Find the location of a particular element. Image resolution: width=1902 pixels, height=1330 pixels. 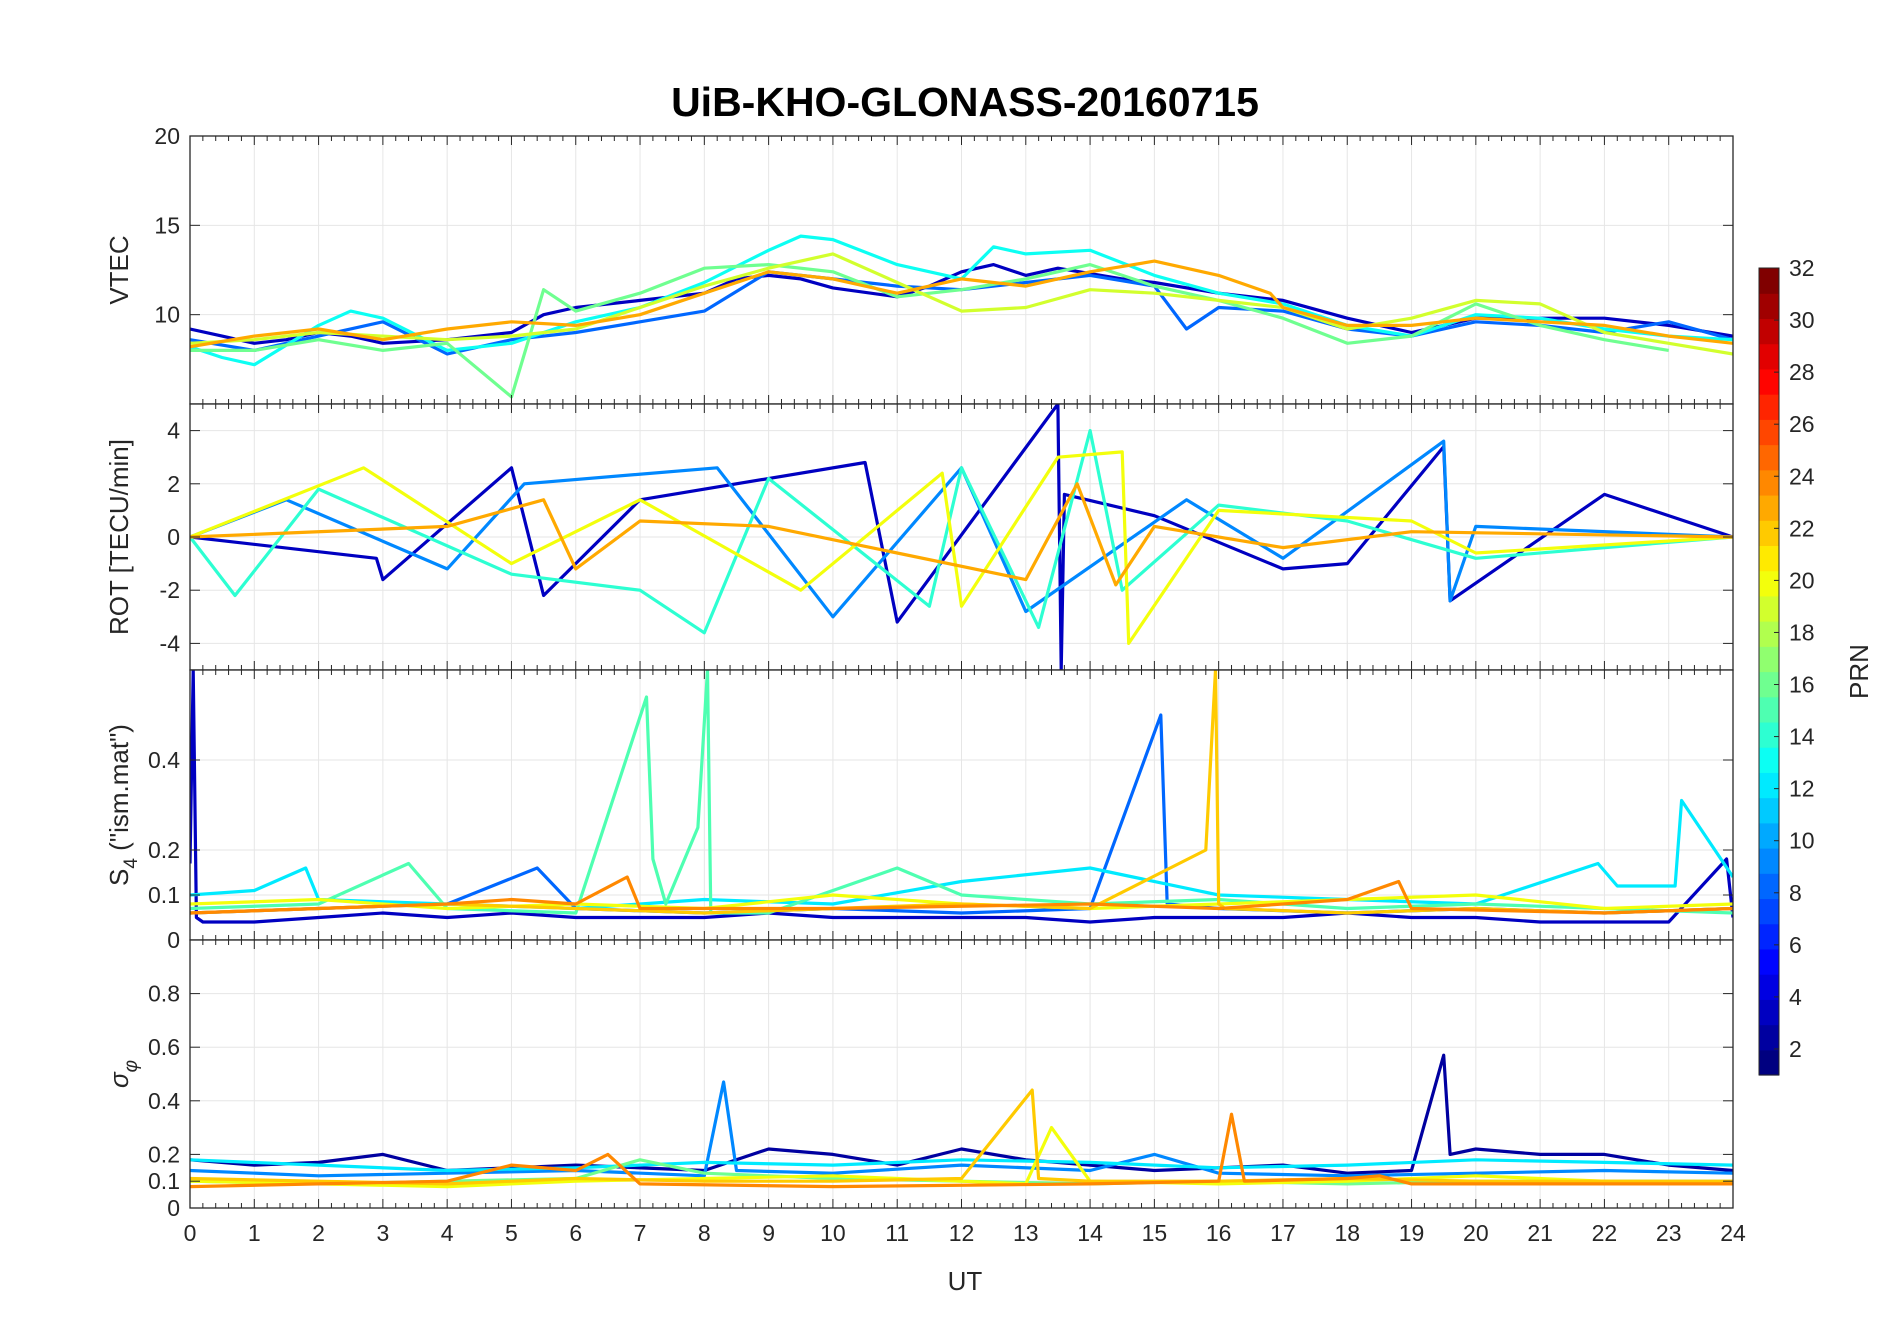

x-tick-label: 2 is located at coordinates (318, 1233).